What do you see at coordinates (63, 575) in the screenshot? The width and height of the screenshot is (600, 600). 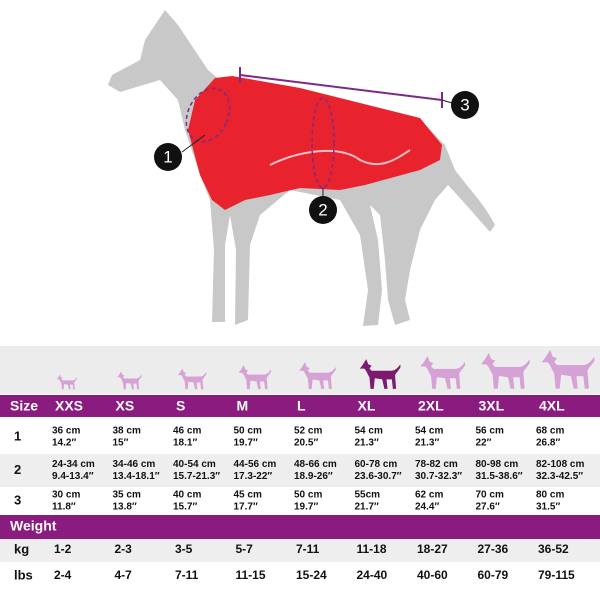 I see `weight-cell: 2-4` at bounding box center [63, 575].